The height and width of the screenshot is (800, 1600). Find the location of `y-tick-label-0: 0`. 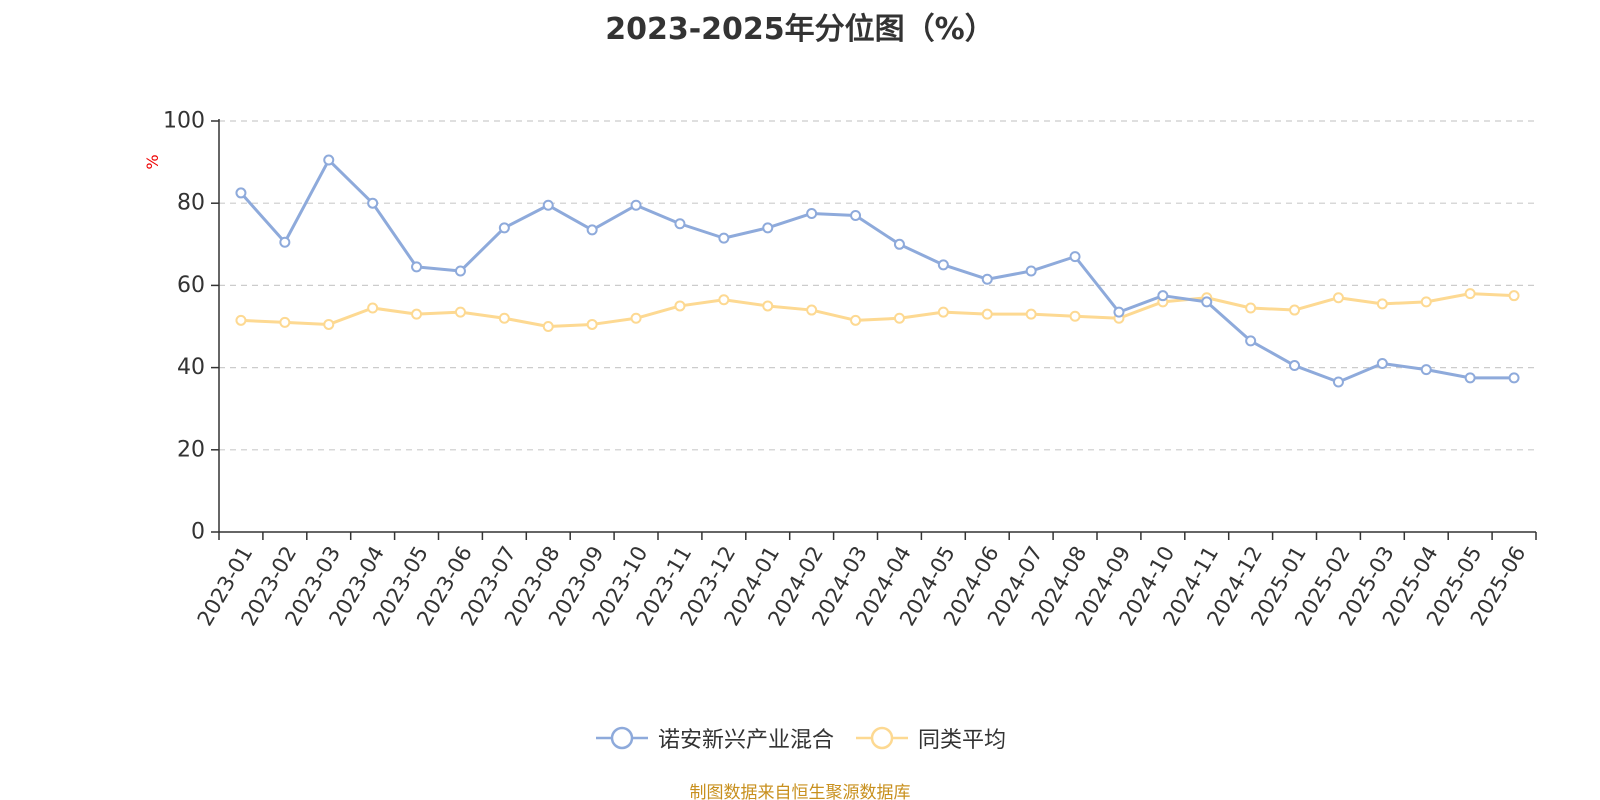

y-tick-label-0: 0 is located at coordinates (198, 532).